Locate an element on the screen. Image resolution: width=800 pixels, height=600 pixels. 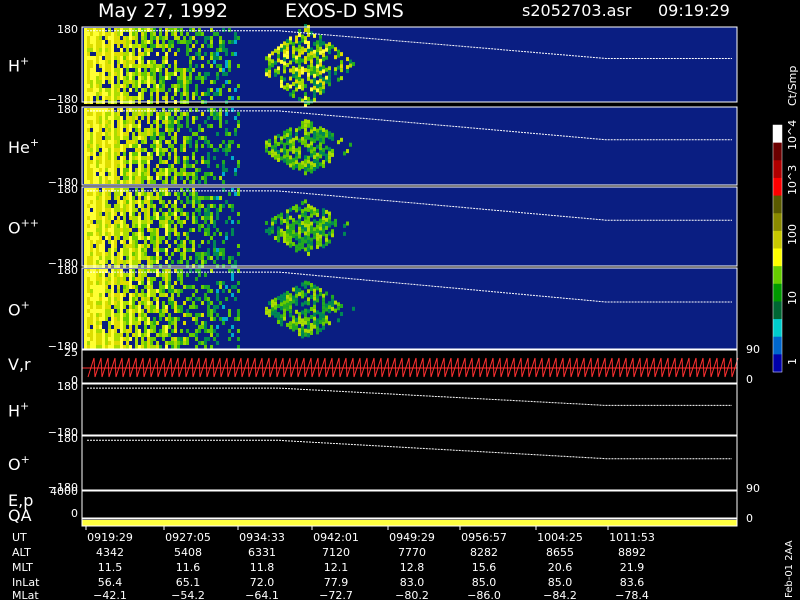
time-axis-value: 56.4 is located at coordinates (110, 582).